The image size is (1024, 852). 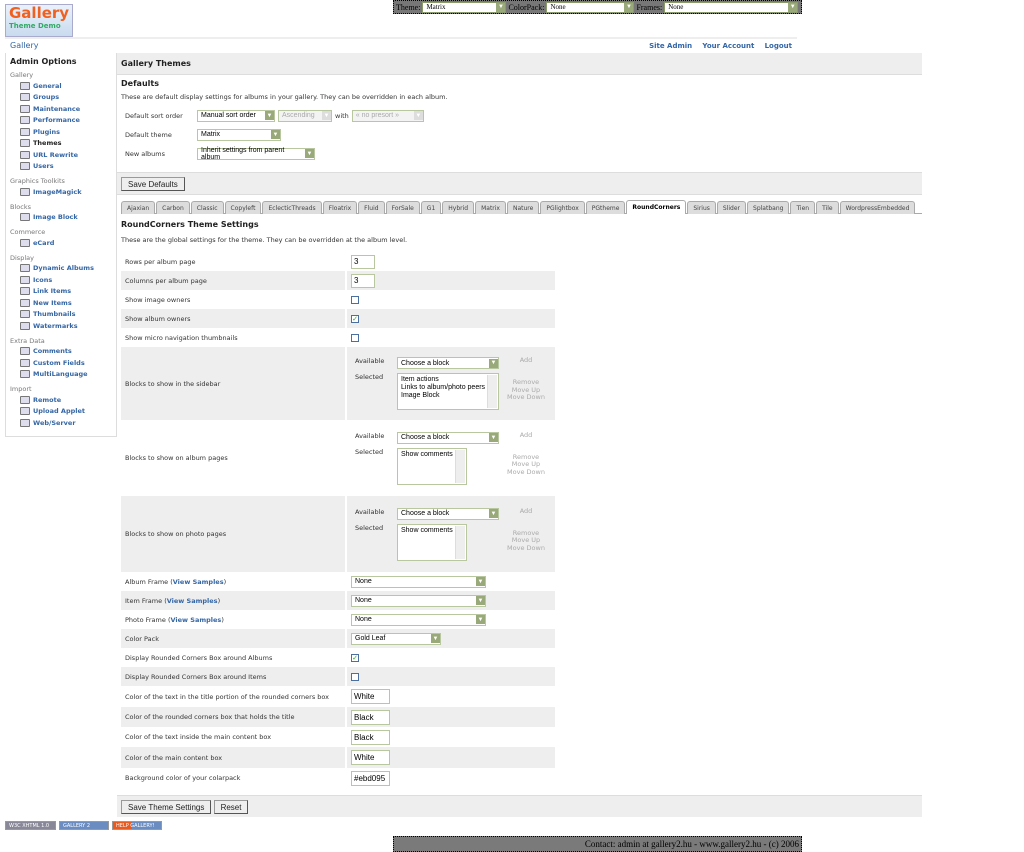 What do you see at coordinates (370, 696) in the screenshot?
I see `color-of-the-text-in-the-title-portion-of-the-rounded-corners-box-input: White` at bounding box center [370, 696].